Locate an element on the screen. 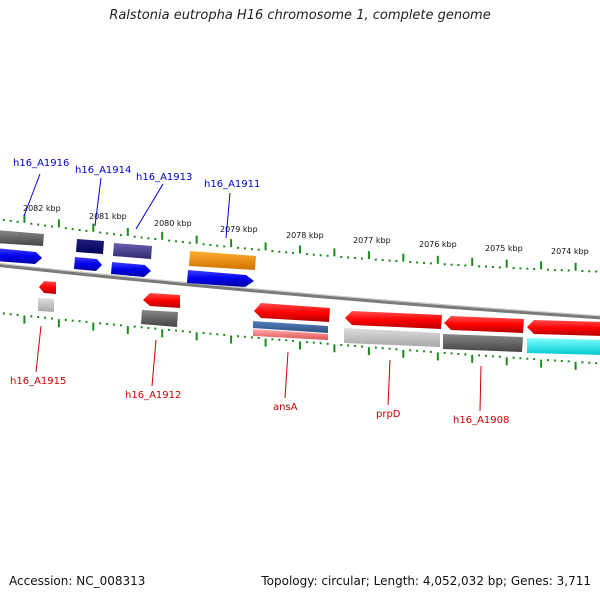 The height and width of the screenshot is (600, 600). kbp-label: 2082 kbp is located at coordinates (42, 208).